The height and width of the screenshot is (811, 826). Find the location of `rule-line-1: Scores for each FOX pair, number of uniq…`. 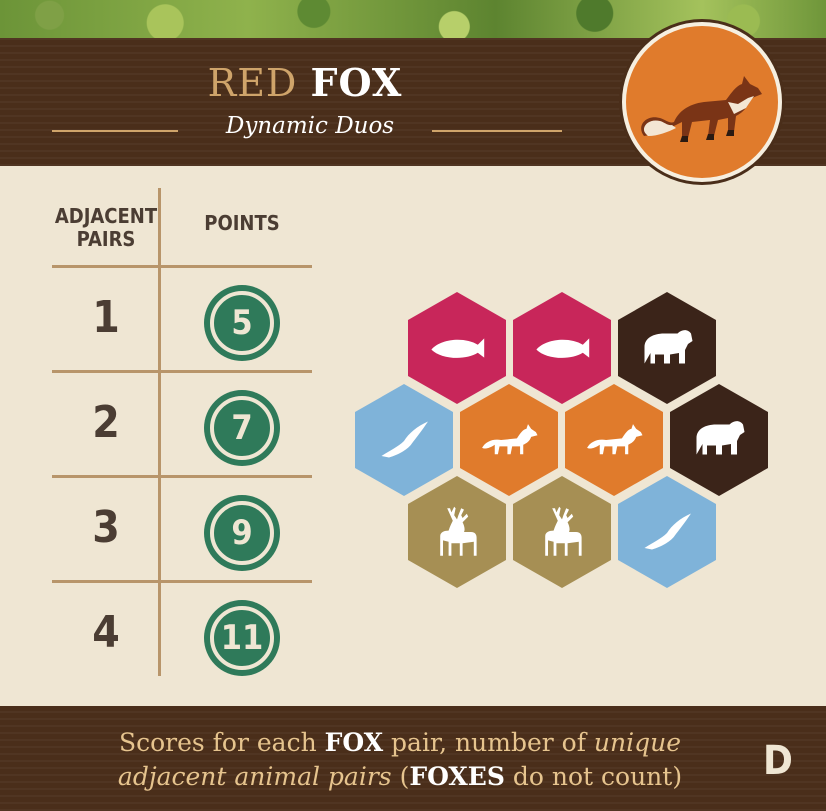

rule-line-1: Scores for each FOX pair, number of uniq… is located at coordinates (400, 743).